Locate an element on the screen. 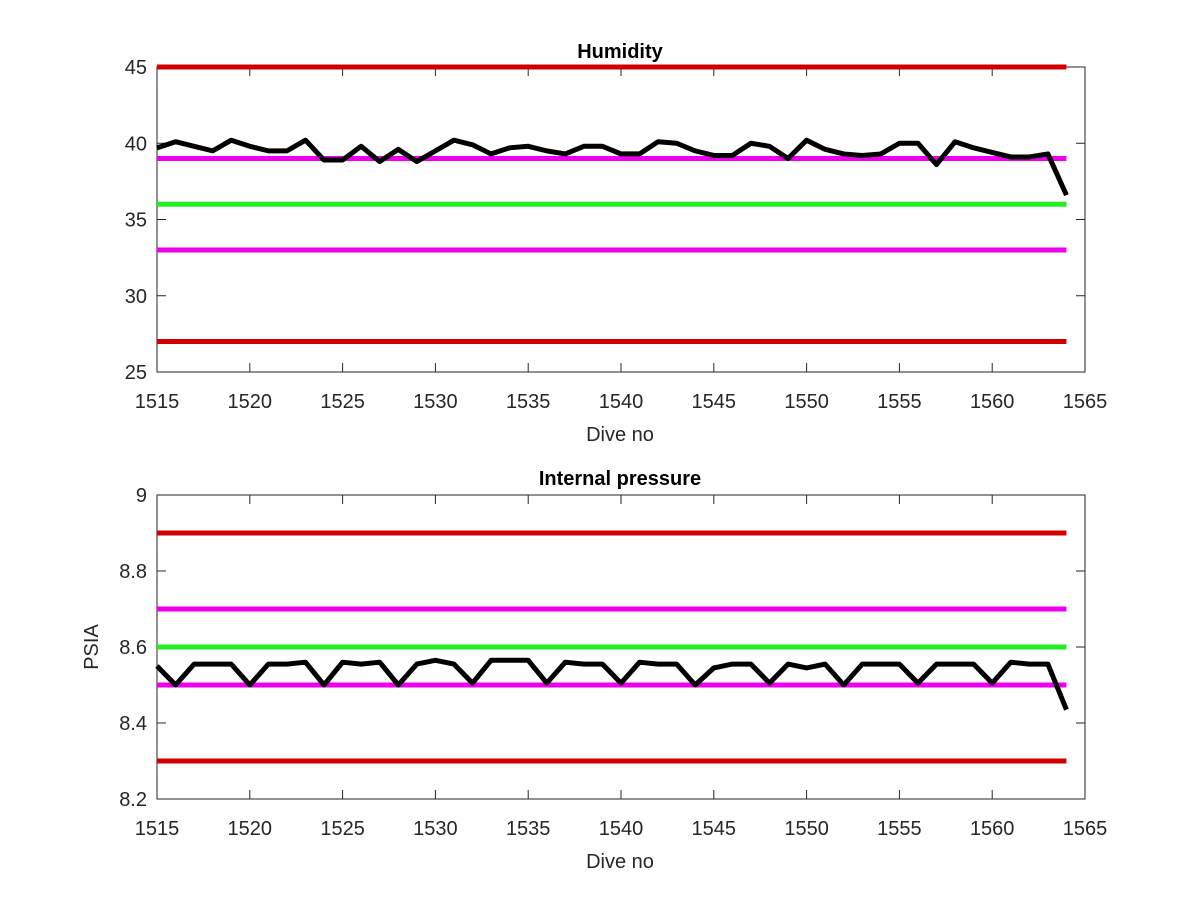  humidity-xtick-label: 1555 is located at coordinates (899, 402).